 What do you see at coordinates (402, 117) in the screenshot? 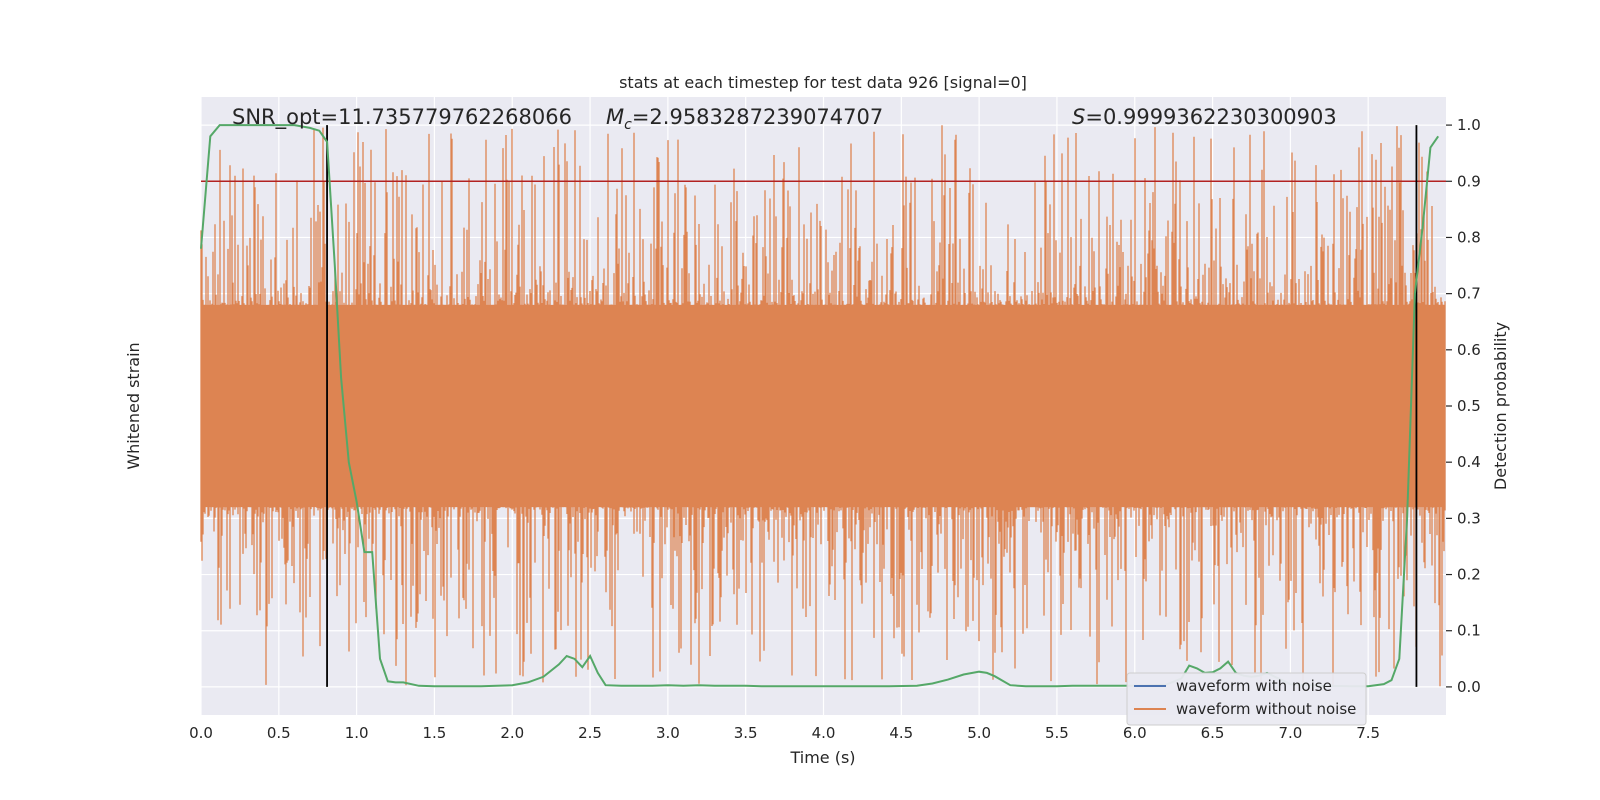
I see `snr-annotation: SNR_opt=11.735779762268066` at bounding box center [402, 117].